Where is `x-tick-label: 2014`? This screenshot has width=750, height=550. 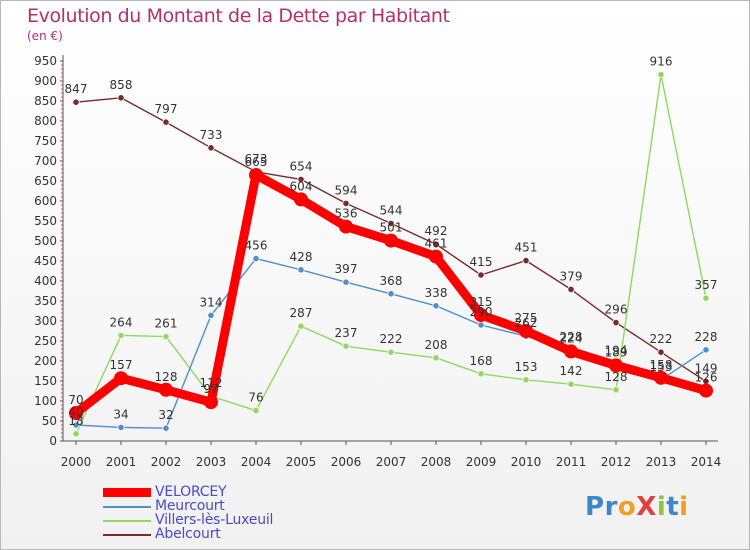
x-tick-label: 2014 is located at coordinates (706, 462).